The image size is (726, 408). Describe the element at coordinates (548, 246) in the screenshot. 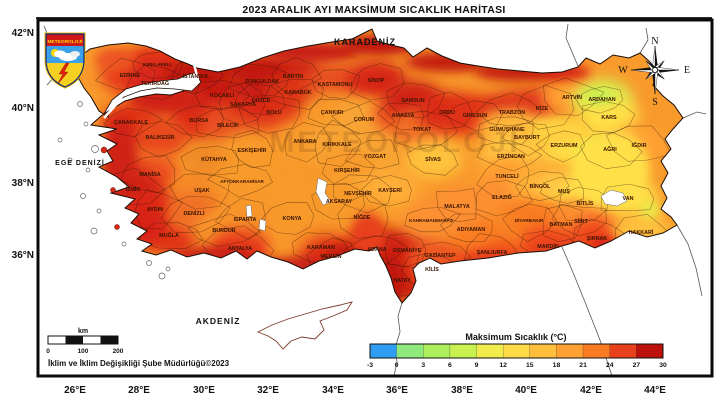

I see `province-label: MARDİN` at that location.